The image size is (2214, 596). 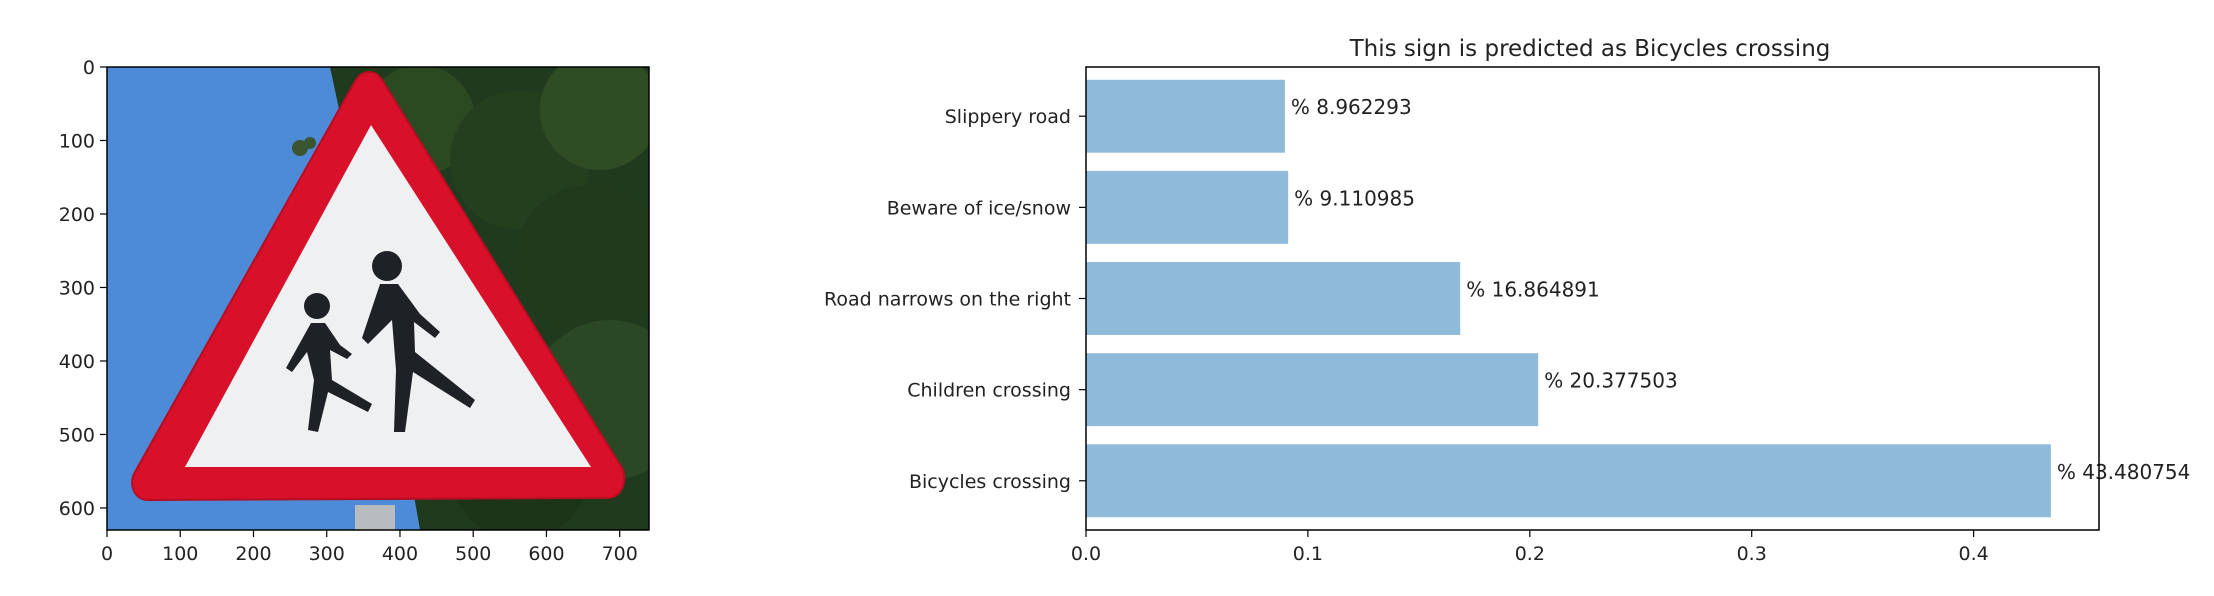 I want to click on image-y-axis: 0 100 200 300 400 500 600, so click(x=83, y=288).